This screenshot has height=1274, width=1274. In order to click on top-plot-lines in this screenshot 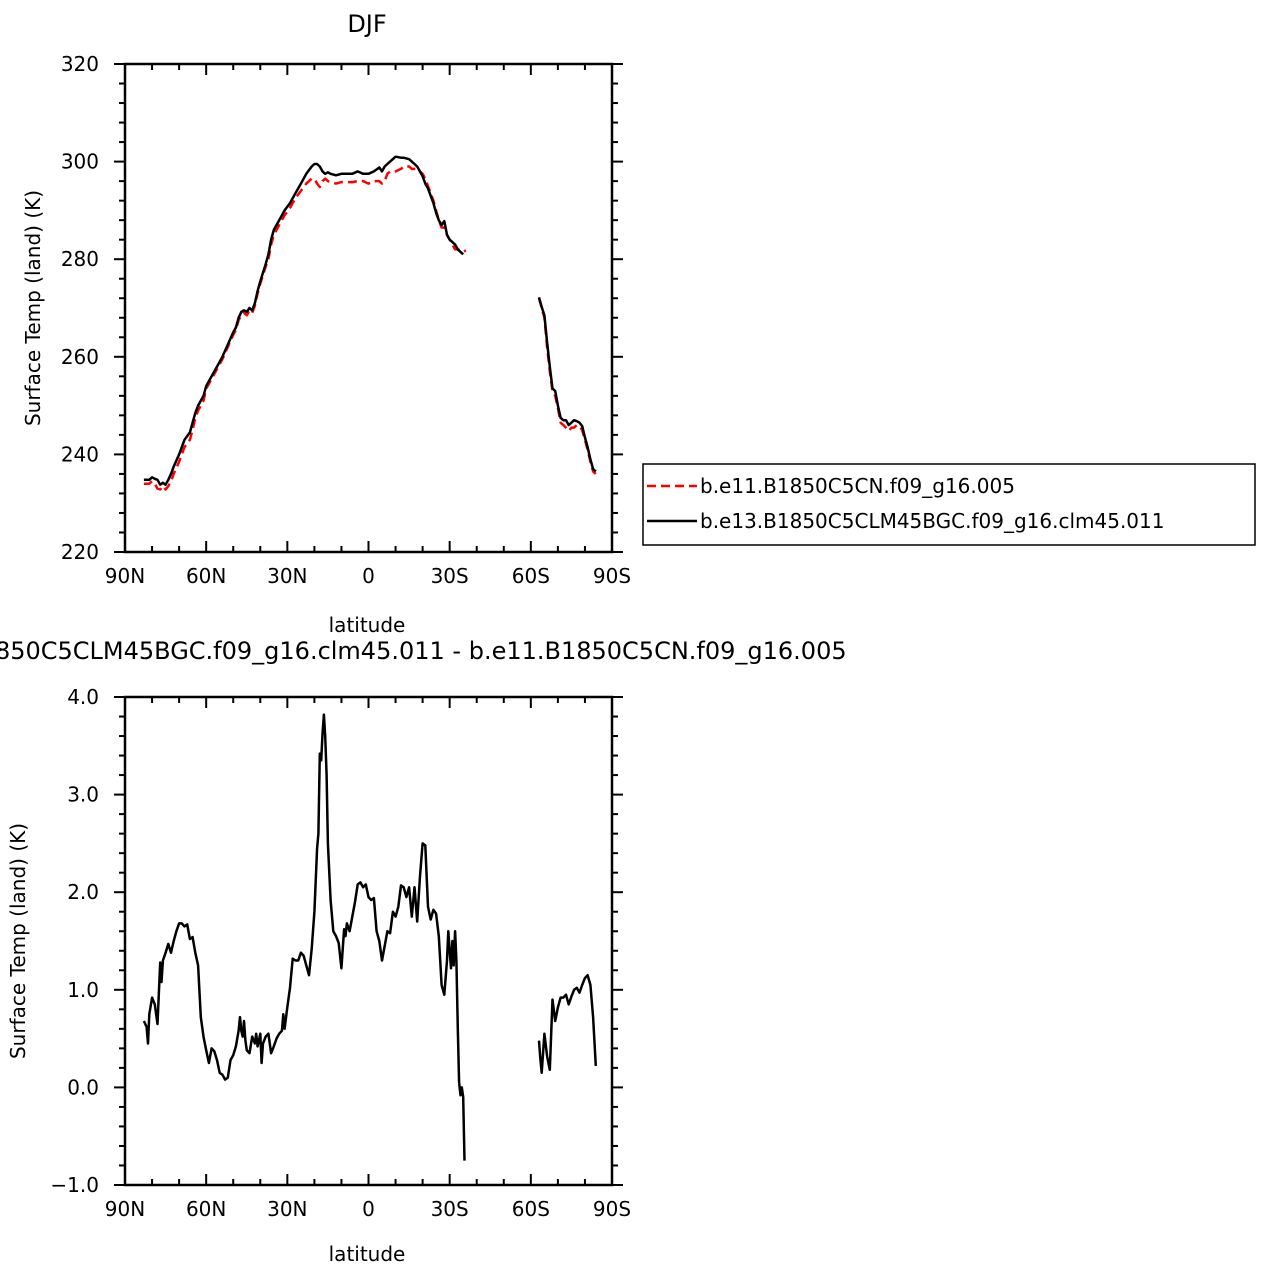, I will do `click(370, 323)`.